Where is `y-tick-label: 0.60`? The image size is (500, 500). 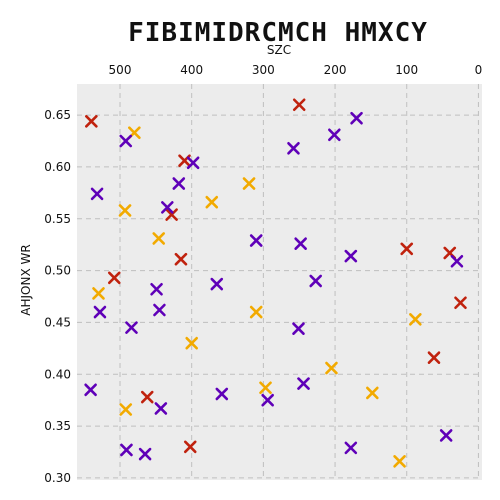 y-tick-label: 0.60 is located at coordinates (57, 167).